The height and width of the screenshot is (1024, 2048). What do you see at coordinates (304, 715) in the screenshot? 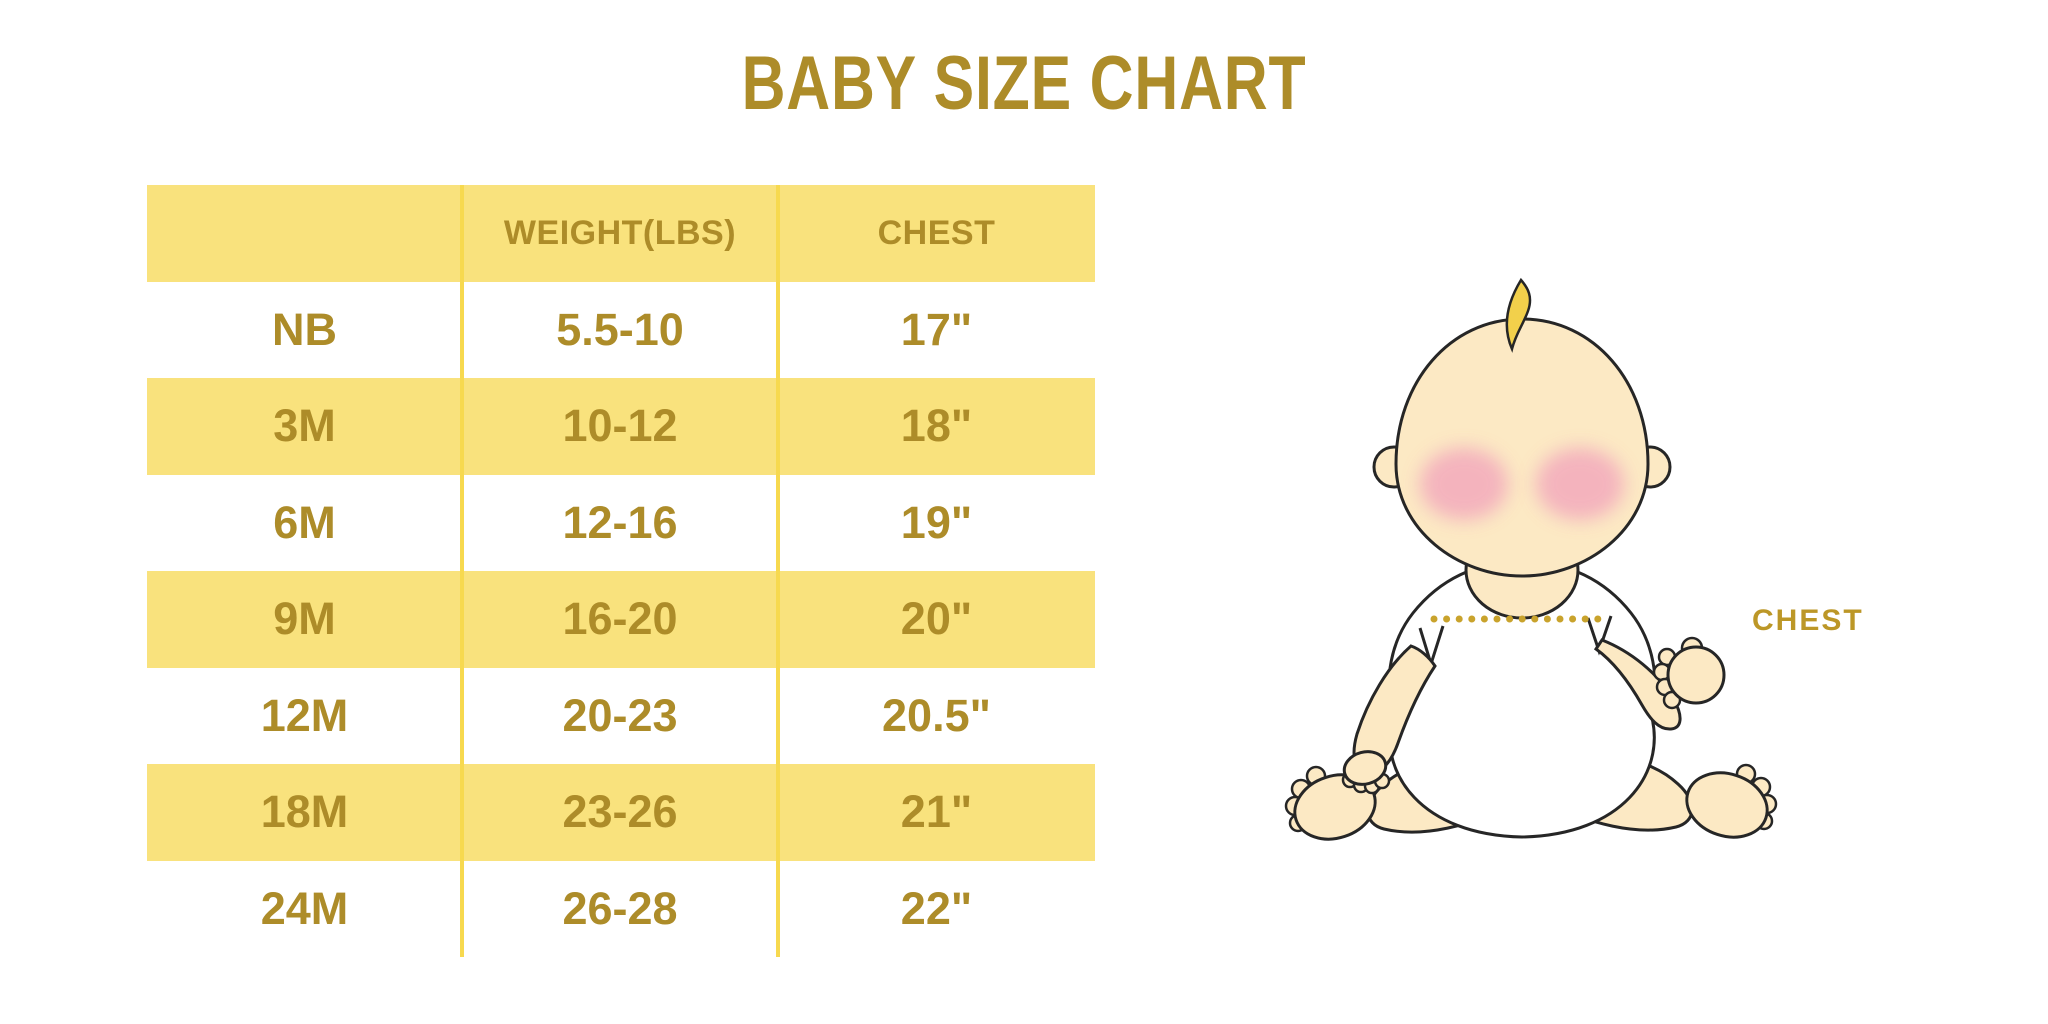
I see `size-cell: 12M` at bounding box center [304, 715].